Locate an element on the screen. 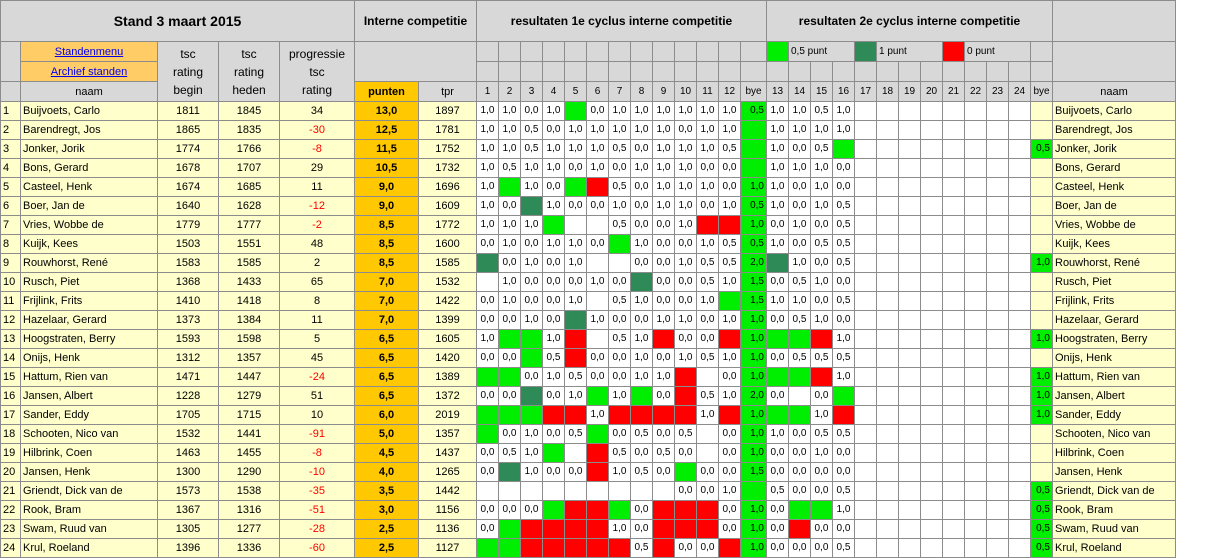  result-win is located at coordinates (509, 472).